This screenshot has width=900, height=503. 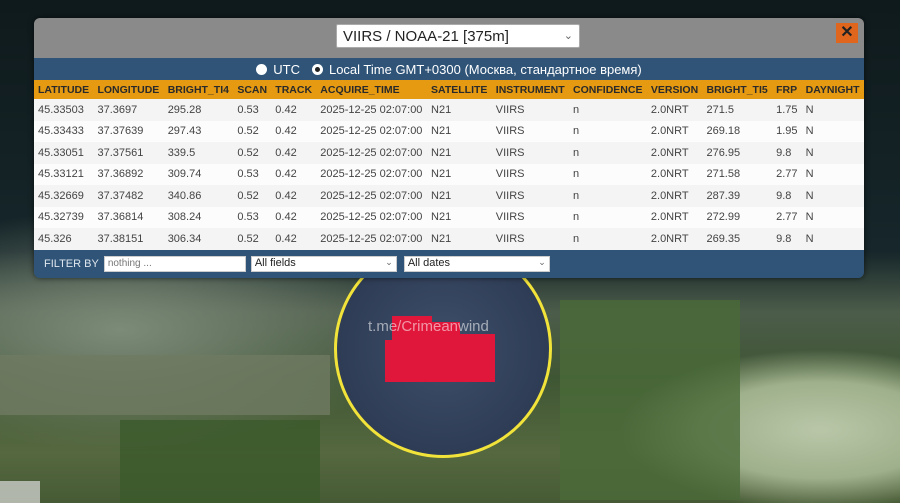 I want to click on chevron-down-icon: ⌄, so click(x=568, y=36).